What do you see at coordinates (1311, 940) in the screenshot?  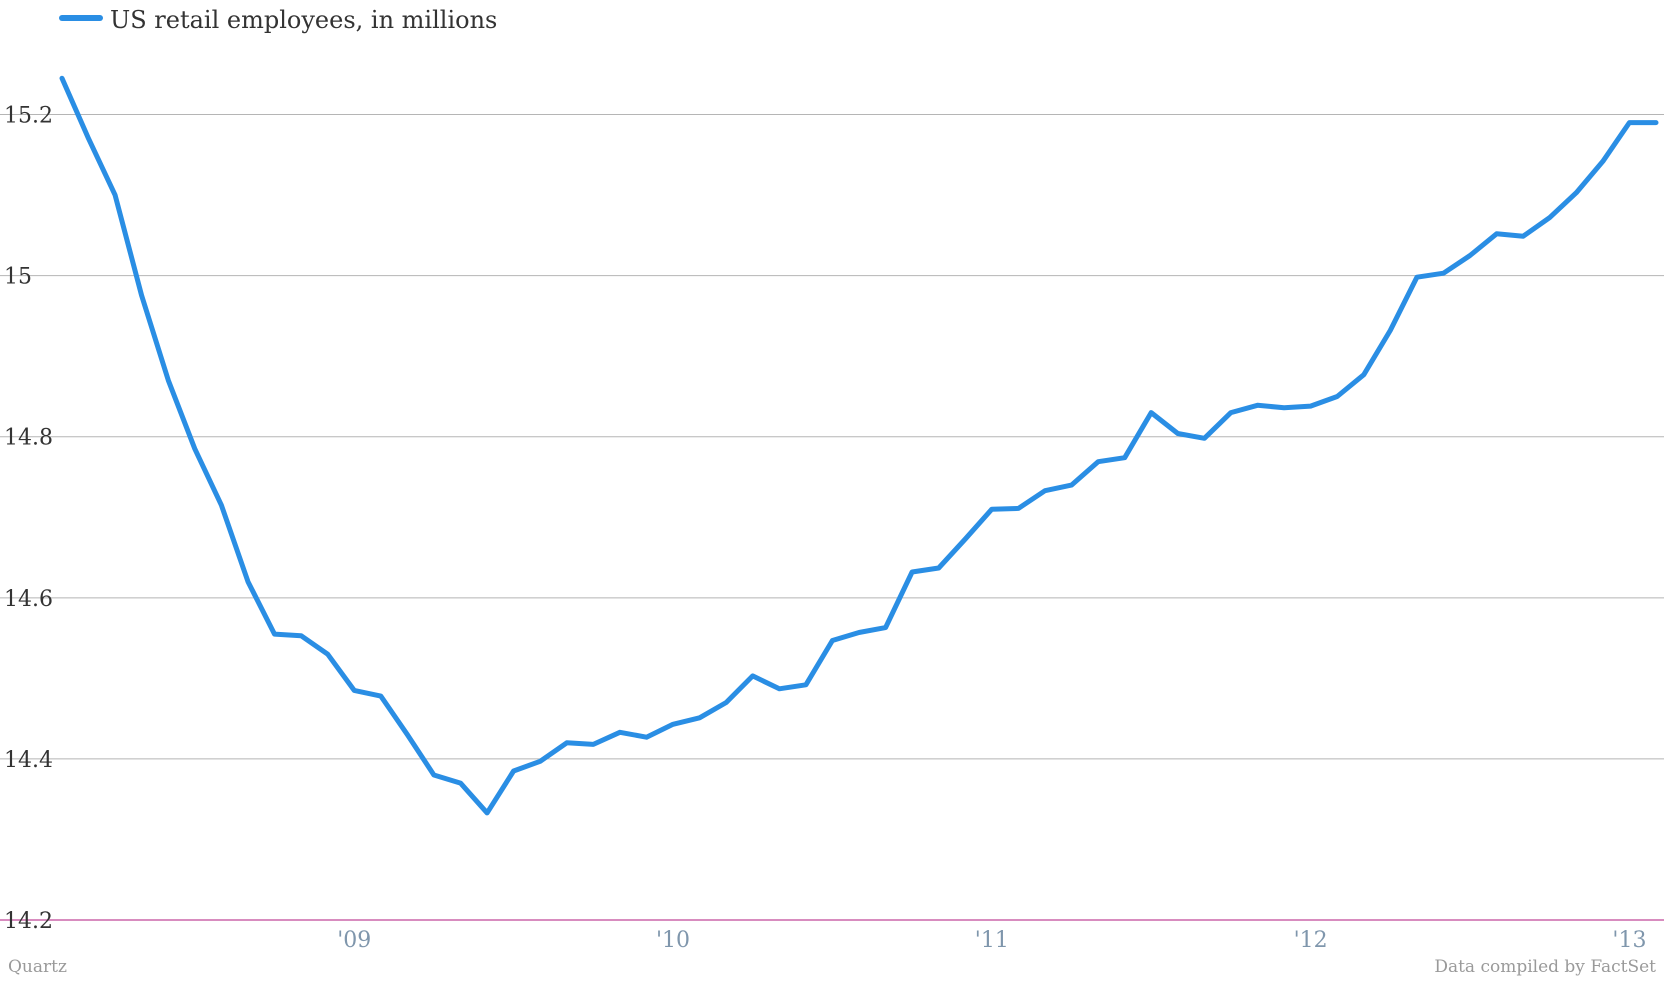 I see `x-tick-label: '12` at bounding box center [1311, 940].